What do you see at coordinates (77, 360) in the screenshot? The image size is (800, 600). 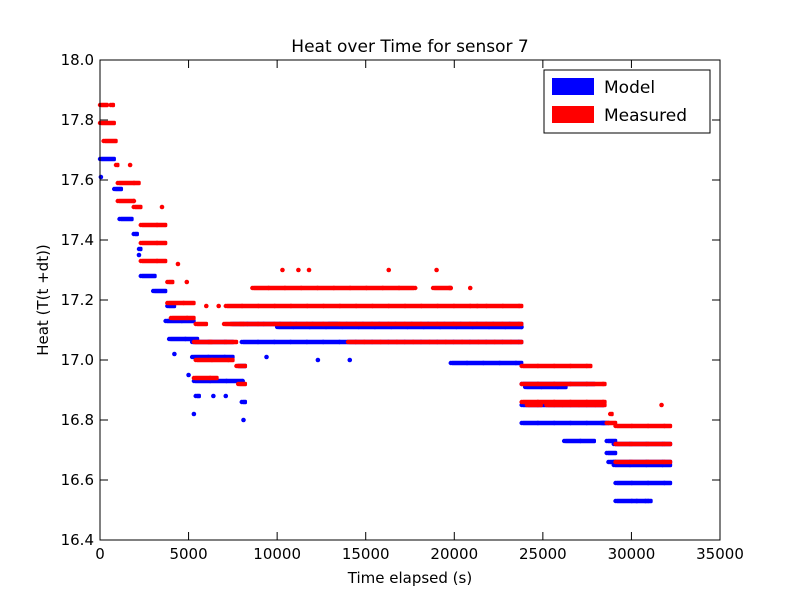 I see `y-tick-label: 17.0` at bounding box center [77, 360].